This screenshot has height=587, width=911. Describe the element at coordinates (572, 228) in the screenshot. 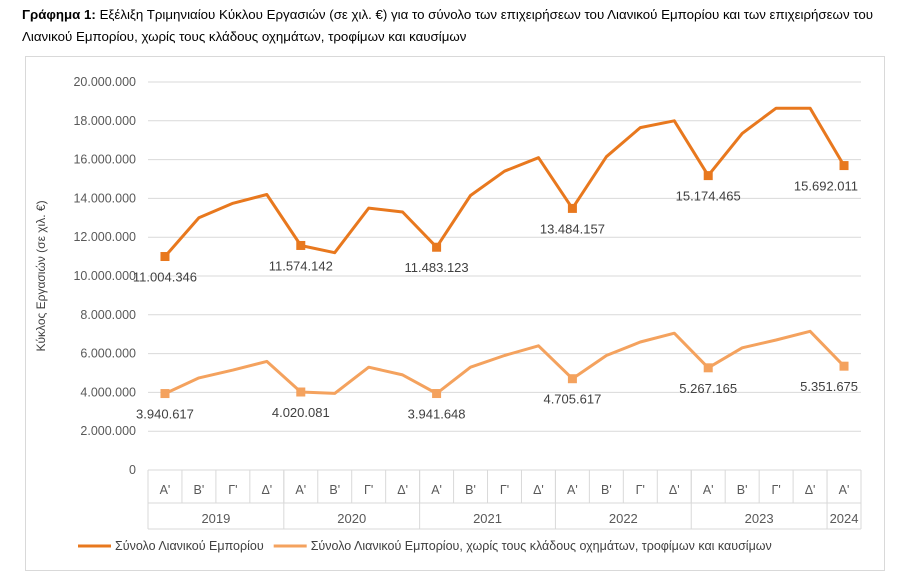

I see `data-label: 13.484.157` at that location.